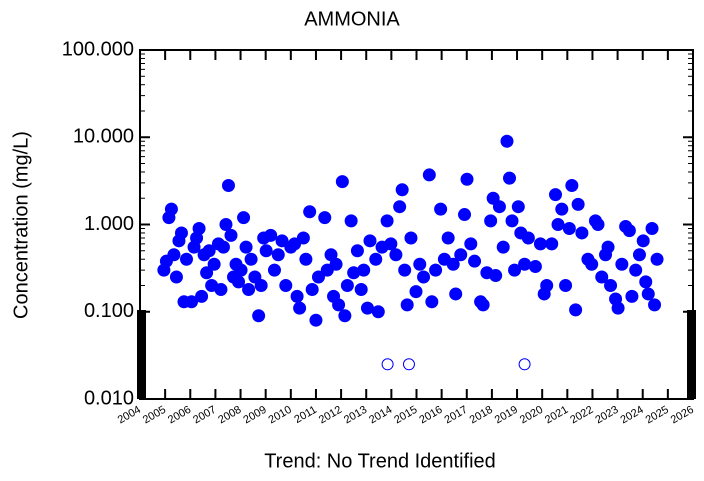 This screenshot has width=704, height=481. Describe the element at coordinates (606, 415) in the screenshot. I see `x-tick-label: 2023` at that location.